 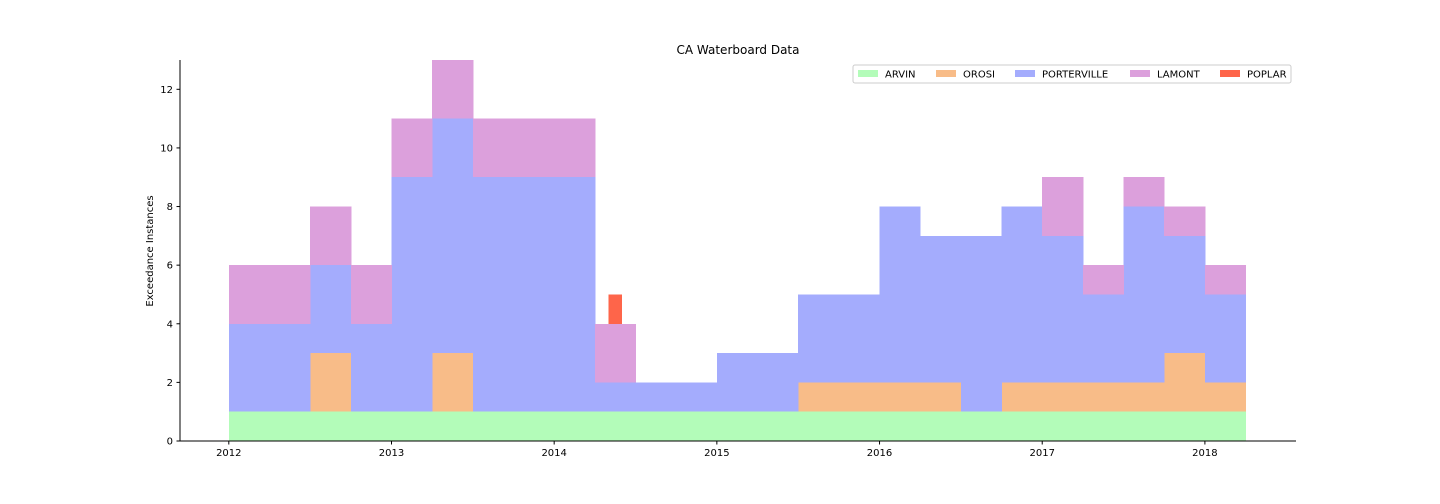 What do you see at coordinates (553, 453) in the screenshot?
I see `x-tick-label: 2014` at bounding box center [553, 453].